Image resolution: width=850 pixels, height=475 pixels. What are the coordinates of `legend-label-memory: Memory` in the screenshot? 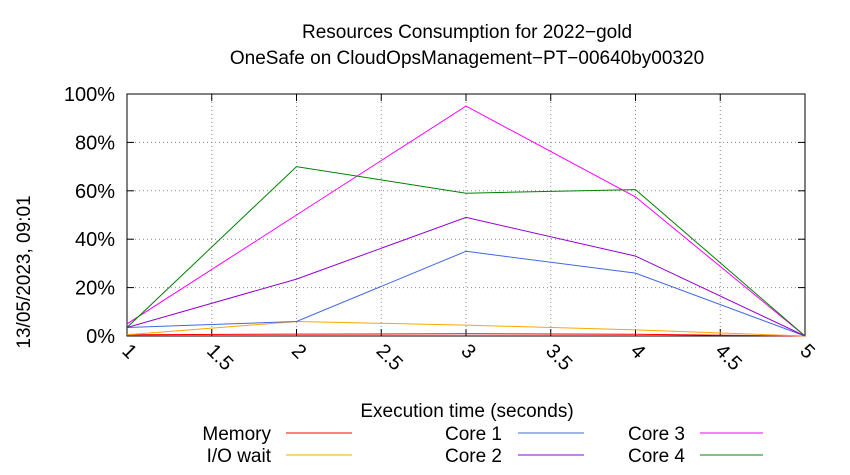 It's located at (236, 434).